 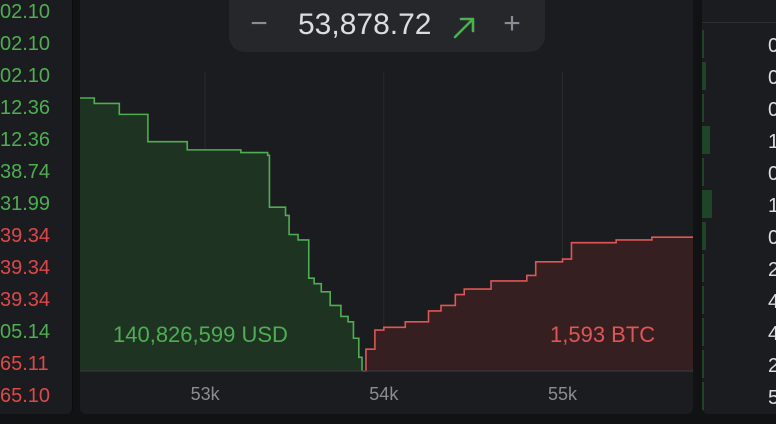 I want to click on zoom-out-button: −, so click(x=259, y=23).